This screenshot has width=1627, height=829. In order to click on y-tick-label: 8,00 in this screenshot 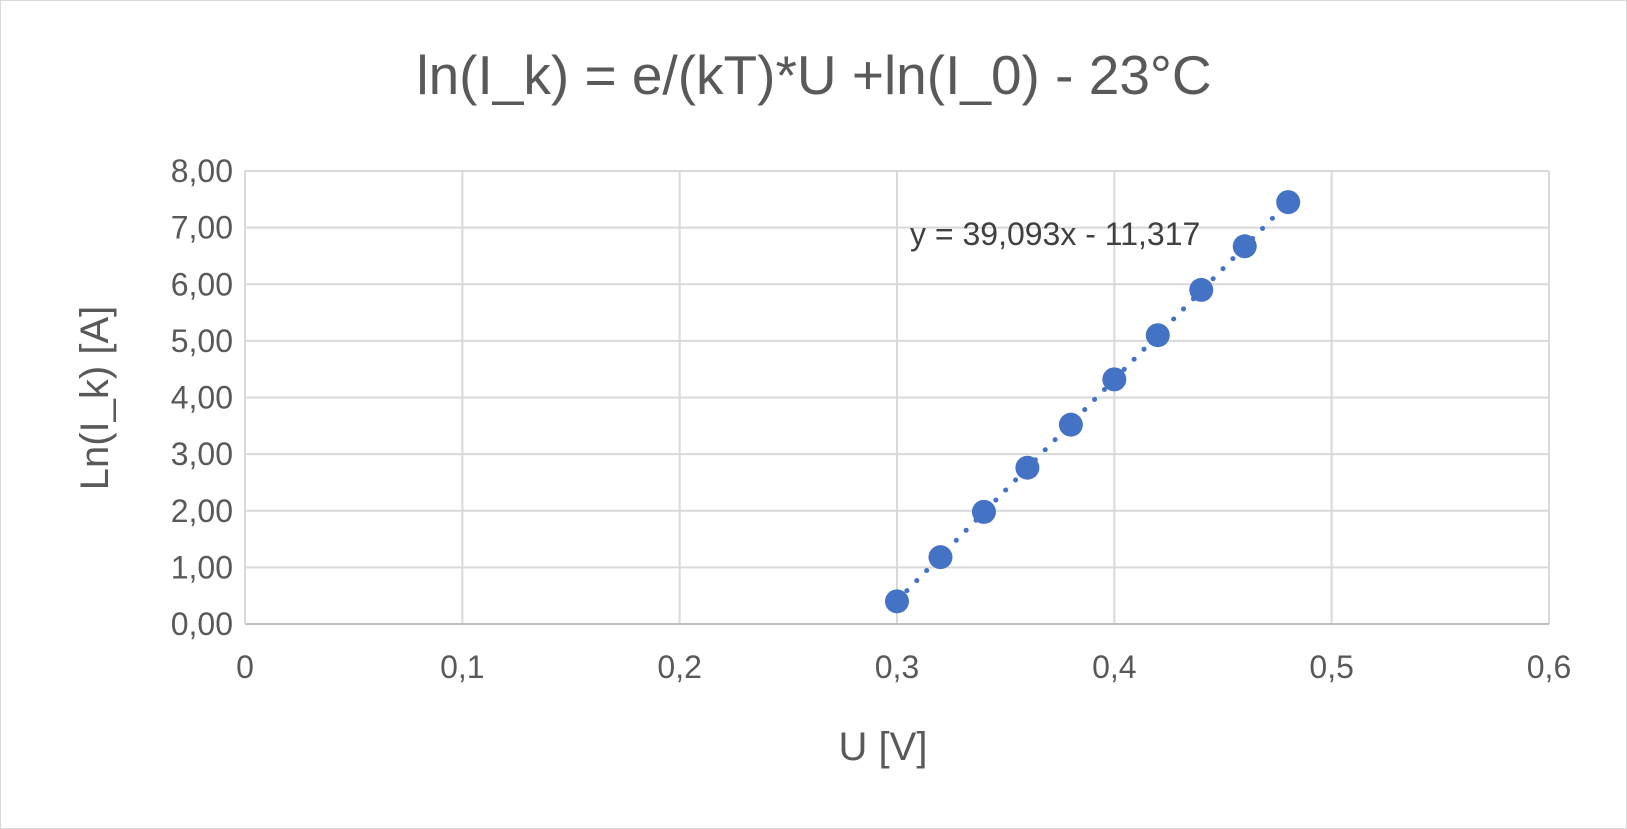, I will do `click(202, 171)`.